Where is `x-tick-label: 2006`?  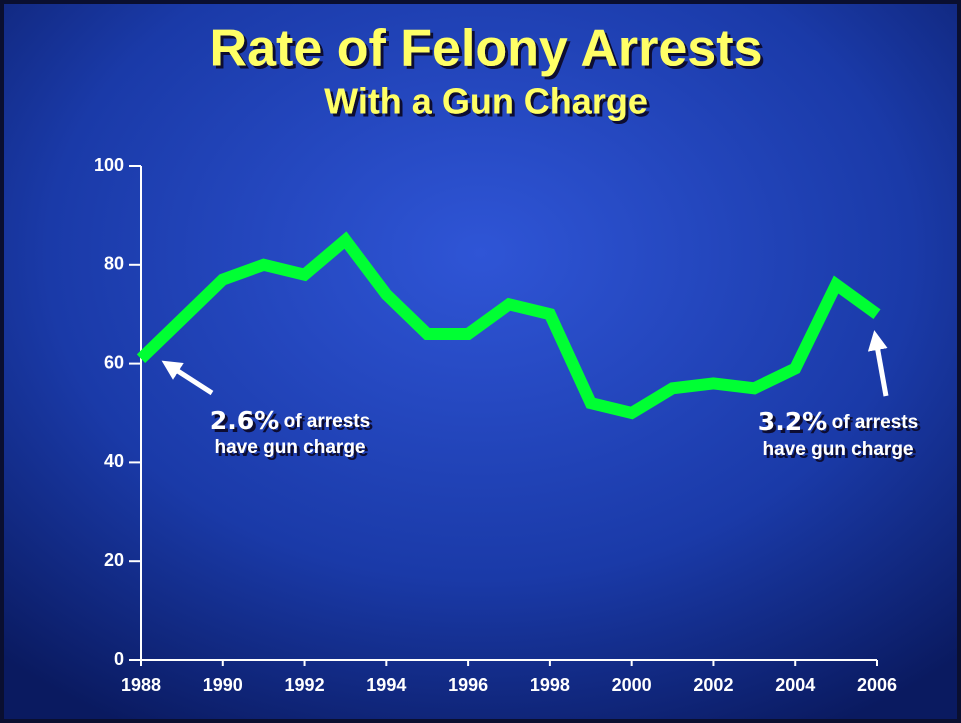 x-tick-label: 2006 is located at coordinates (877, 685).